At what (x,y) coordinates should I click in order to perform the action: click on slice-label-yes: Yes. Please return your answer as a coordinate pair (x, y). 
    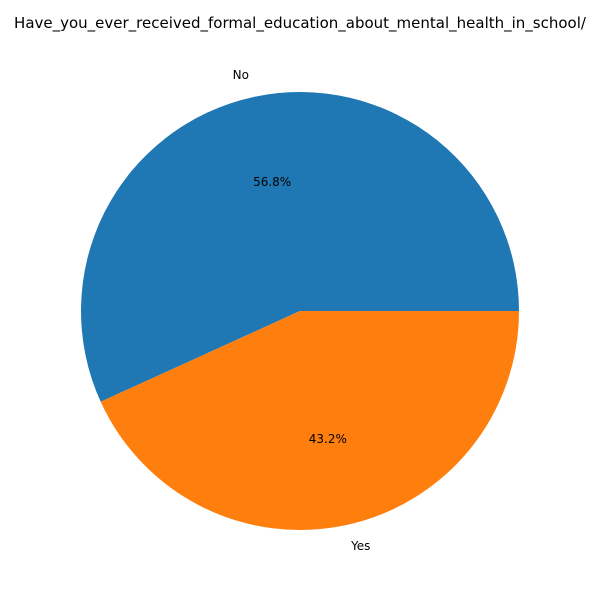
    Looking at the image, I should click on (360, 546).